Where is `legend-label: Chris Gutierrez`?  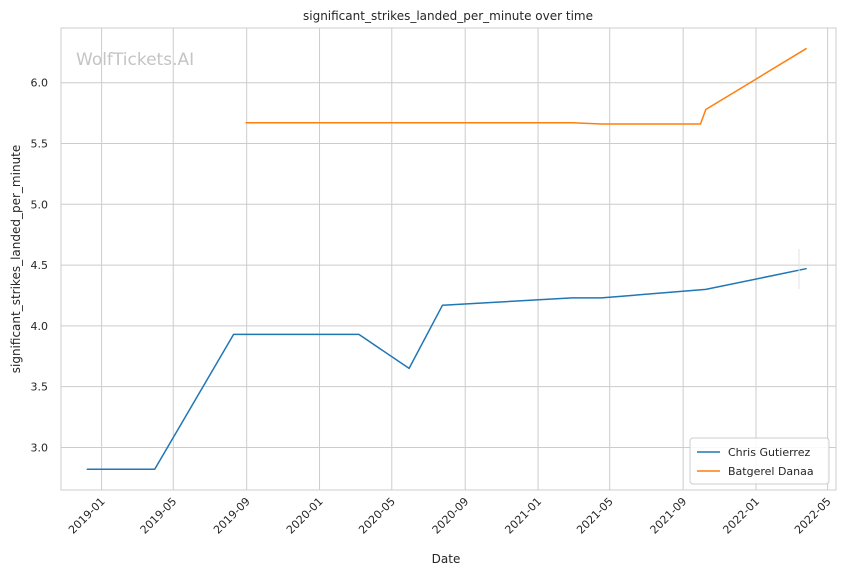
legend-label: Chris Gutierrez is located at coordinates (769, 452).